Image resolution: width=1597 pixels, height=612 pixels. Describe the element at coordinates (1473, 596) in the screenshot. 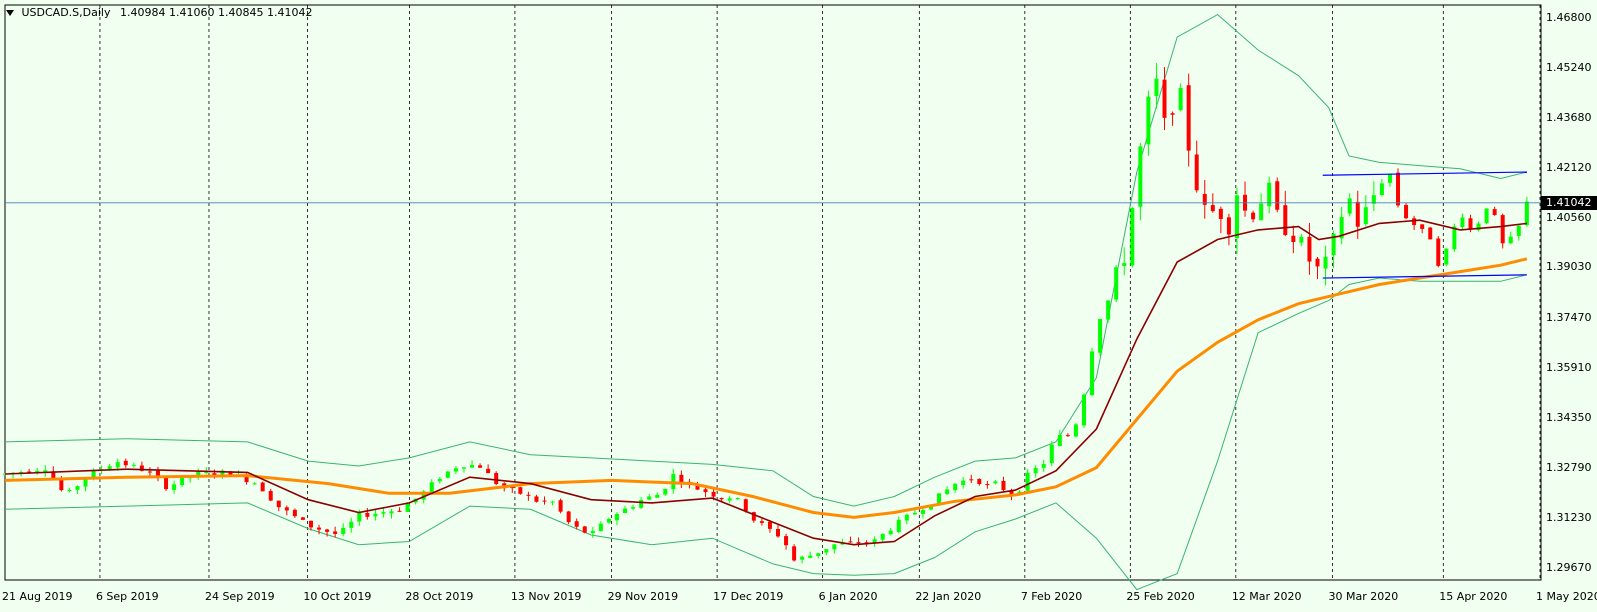

I see `x-axis-tick: 15 Apr 2020` at that location.